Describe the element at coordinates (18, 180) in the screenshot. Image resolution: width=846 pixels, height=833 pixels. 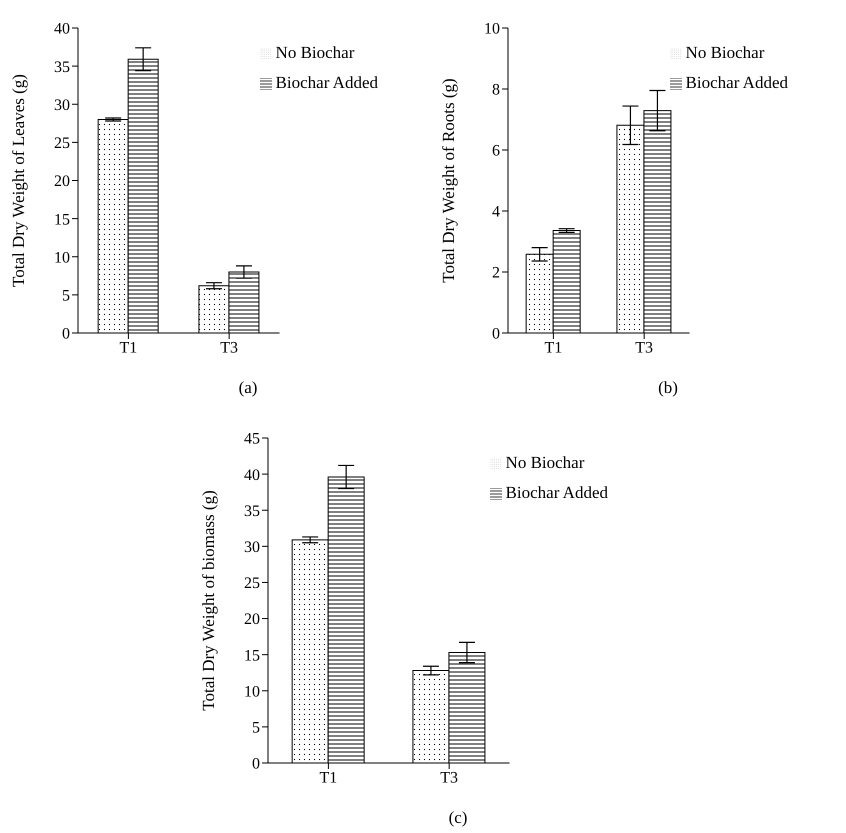
I see `y-axis-title: Total Dry Weight of Leaves (g)` at that location.